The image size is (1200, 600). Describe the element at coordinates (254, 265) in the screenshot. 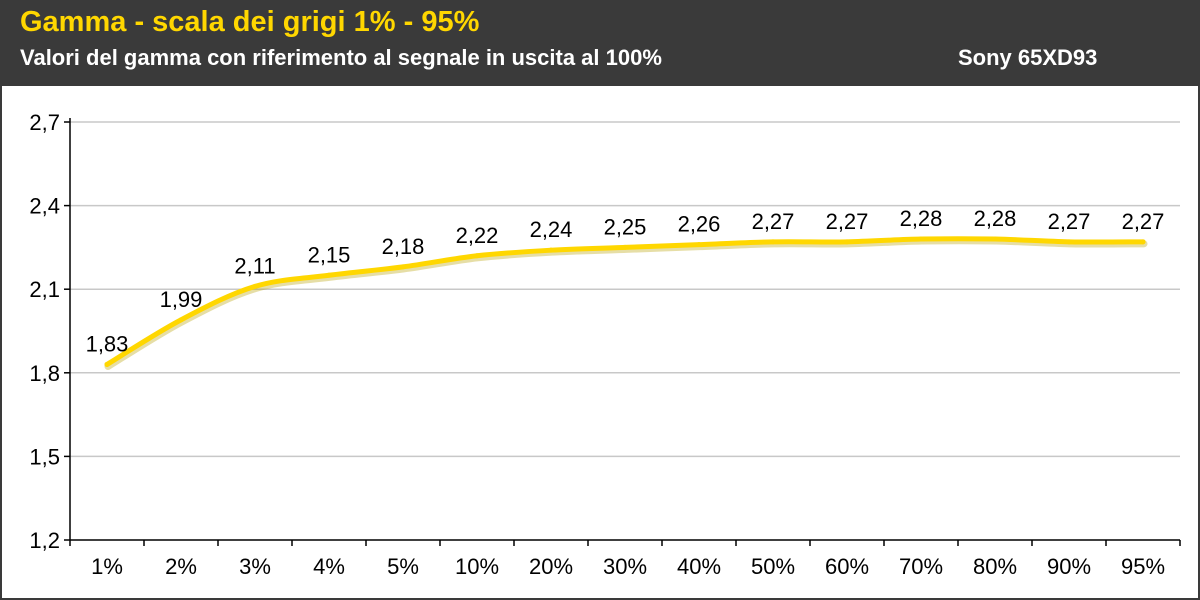

I see `data-label: 2,11` at that location.